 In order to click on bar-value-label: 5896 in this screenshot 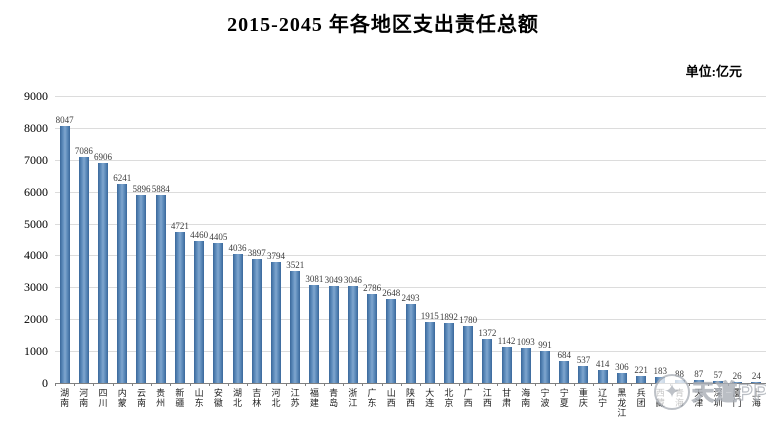, I will do `click(141, 188)`.